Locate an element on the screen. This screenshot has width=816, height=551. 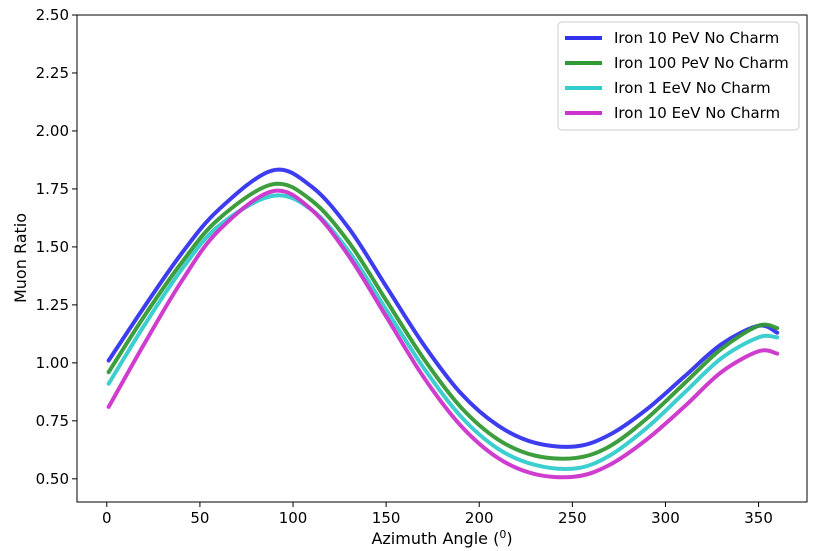
x-tick-label: 0 is located at coordinates (107, 518).